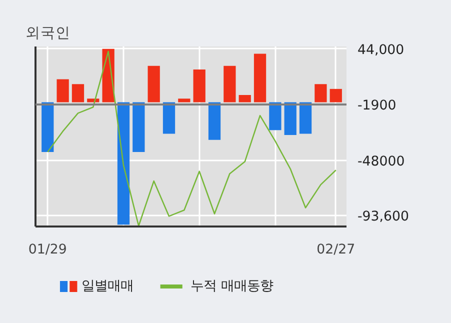 The image size is (451, 323). I want to click on x-tick-label: 01/29, so click(47, 250).